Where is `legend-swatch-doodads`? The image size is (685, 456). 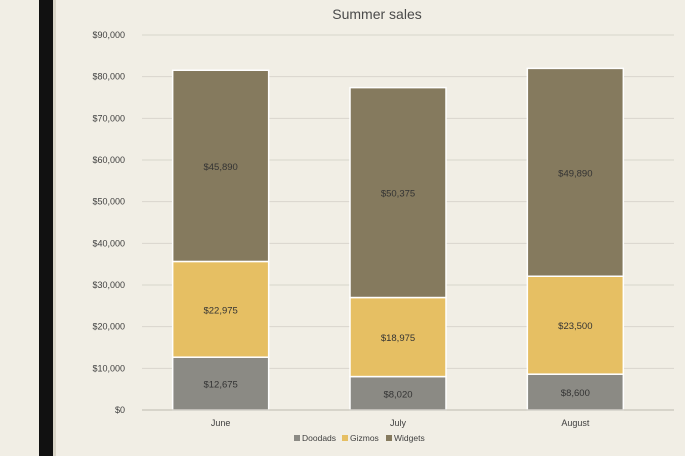
legend-swatch-doodads is located at coordinates (297, 438).